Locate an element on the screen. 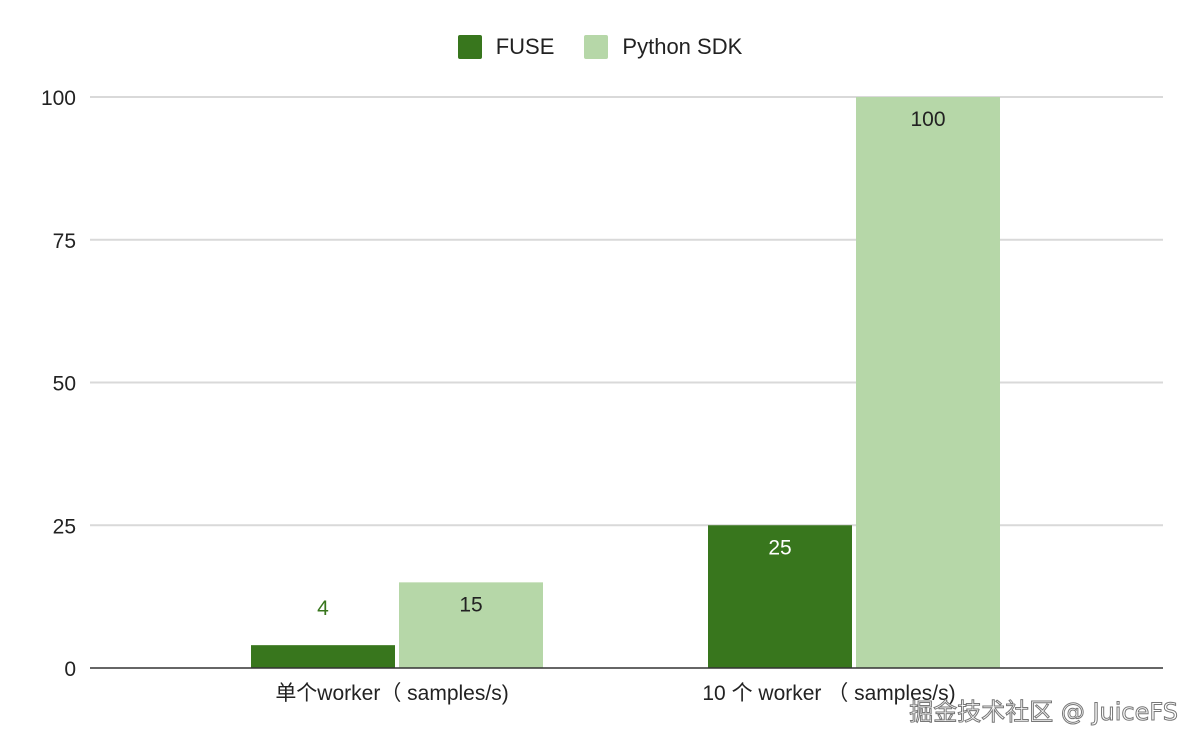 The image size is (1200, 742). legend-label: Python SDK is located at coordinates (682, 46).